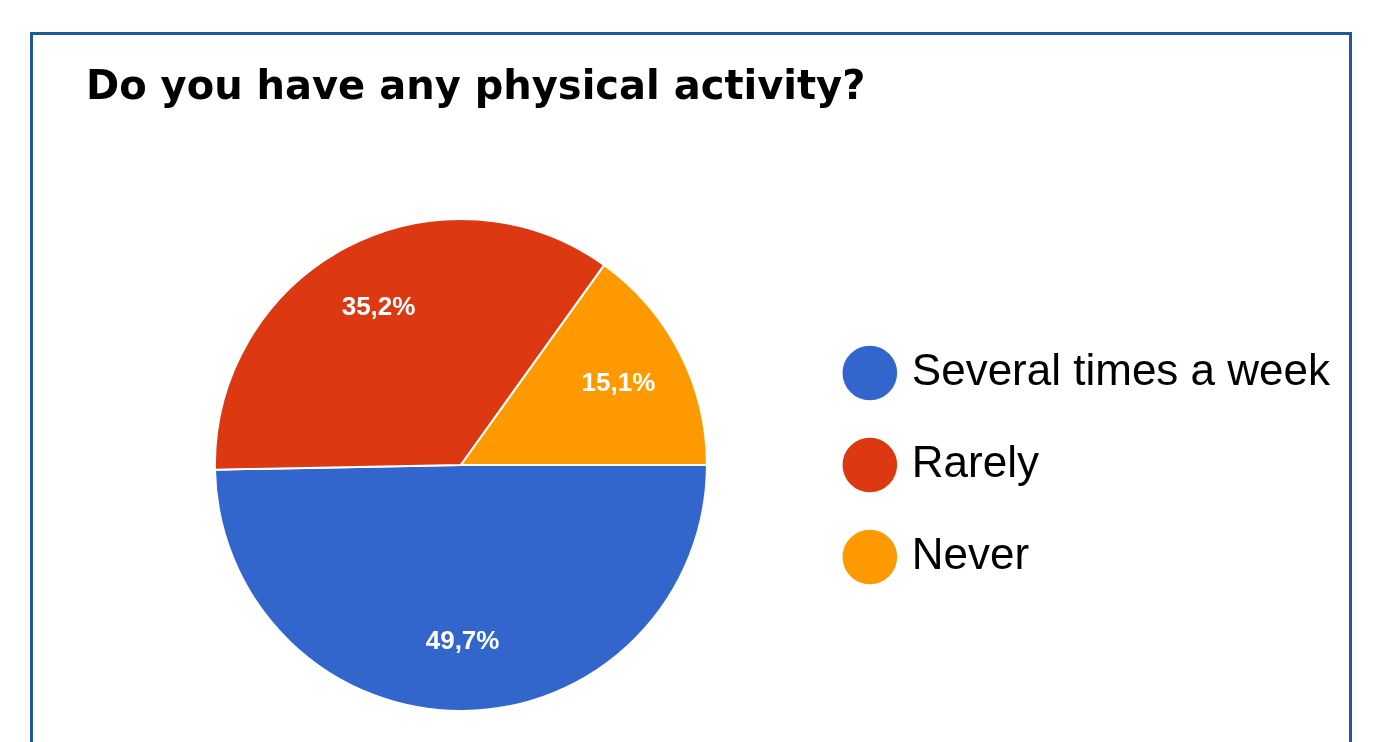  What do you see at coordinates (1121, 370) in the screenshot?
I see `legend-label: Several times a week` at bounding box center [1121, 370].